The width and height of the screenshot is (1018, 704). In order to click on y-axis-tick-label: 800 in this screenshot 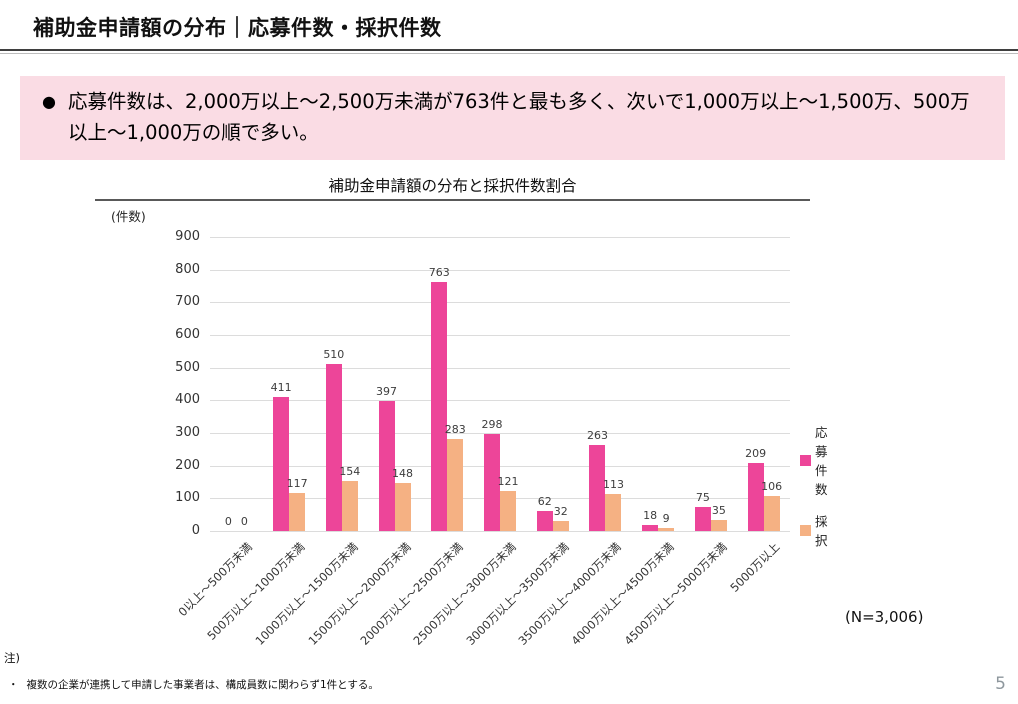, I will do `click(187, 269)`.